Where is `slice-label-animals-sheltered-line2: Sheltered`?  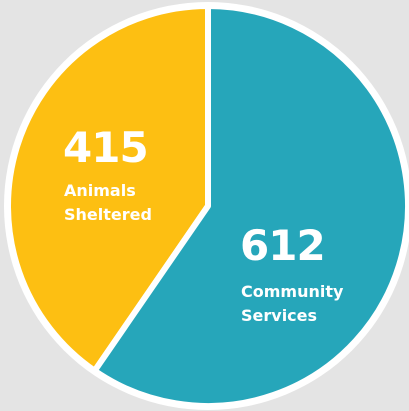 slice-label-animals-sheltered-line2: Sheltered is located at coordinates (108, 214).